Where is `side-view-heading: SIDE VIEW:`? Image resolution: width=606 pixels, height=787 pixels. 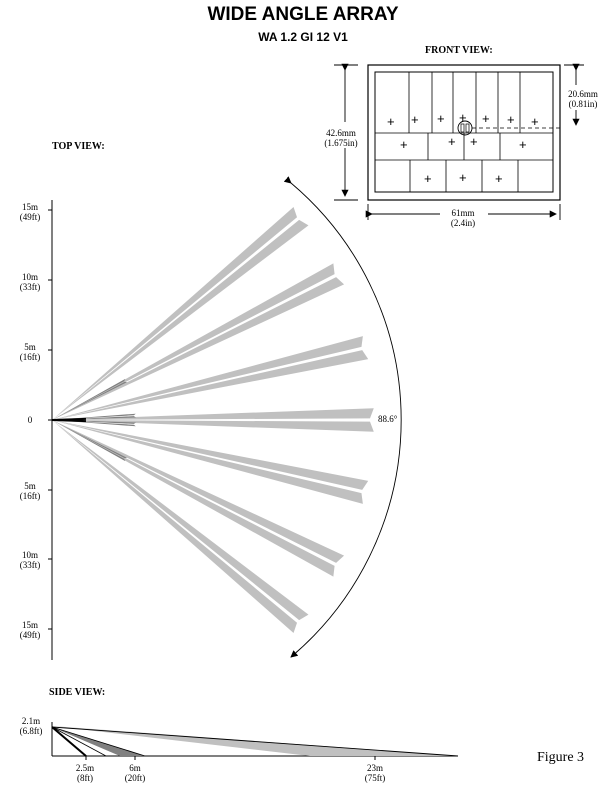
side-view-heading: SIDE VIEW: is located at coordinates (77, 692).